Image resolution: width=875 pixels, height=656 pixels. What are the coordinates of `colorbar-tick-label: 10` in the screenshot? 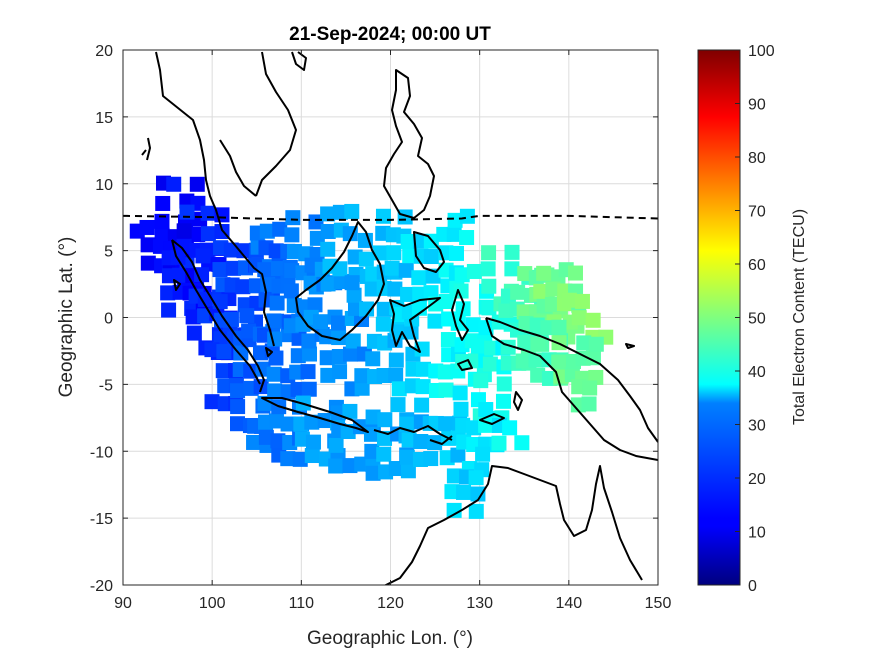 It's located at (757, 533).